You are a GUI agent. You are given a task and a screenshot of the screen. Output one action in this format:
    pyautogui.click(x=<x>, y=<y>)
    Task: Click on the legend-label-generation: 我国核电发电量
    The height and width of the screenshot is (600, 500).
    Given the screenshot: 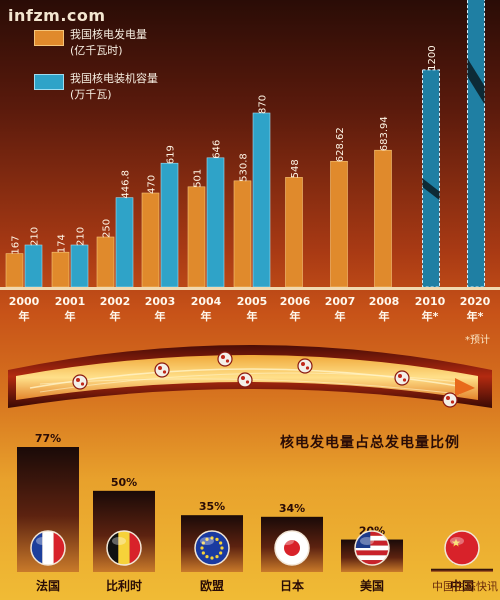 What is the action you would take?
    pyautogui.click(x=108, y=34)
    